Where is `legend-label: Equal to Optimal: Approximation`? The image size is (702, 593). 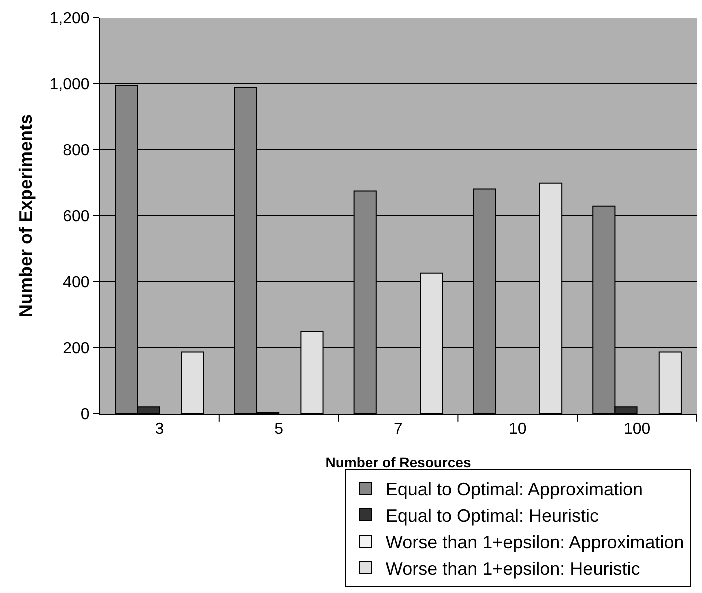 legend-label: Equal to Optimal: Approximation is located at coordinates (515, 490).